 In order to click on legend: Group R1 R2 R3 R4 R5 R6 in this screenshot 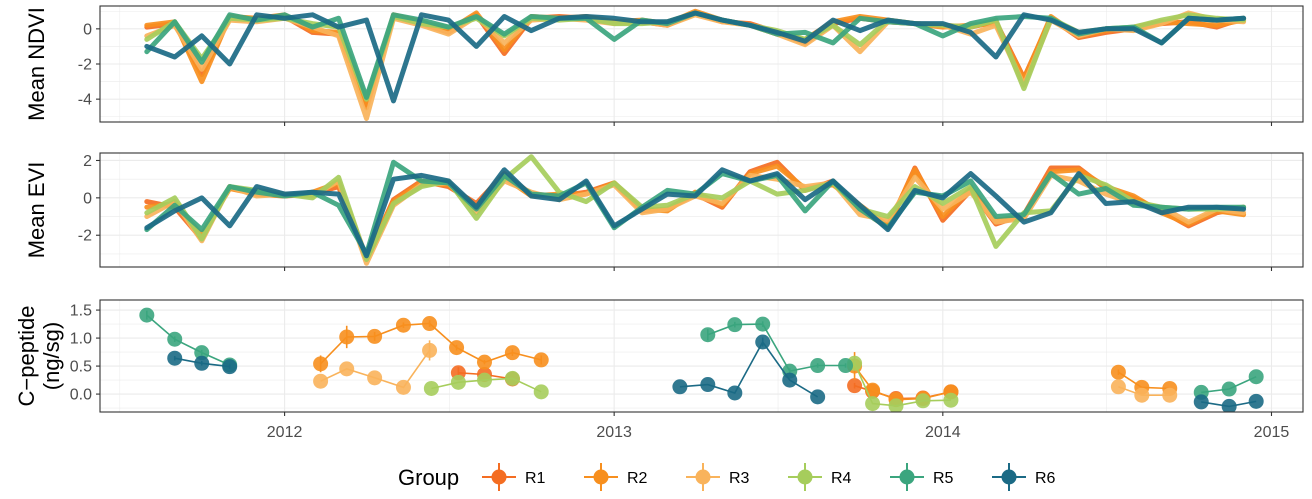, I will do `click(727, 477)`.